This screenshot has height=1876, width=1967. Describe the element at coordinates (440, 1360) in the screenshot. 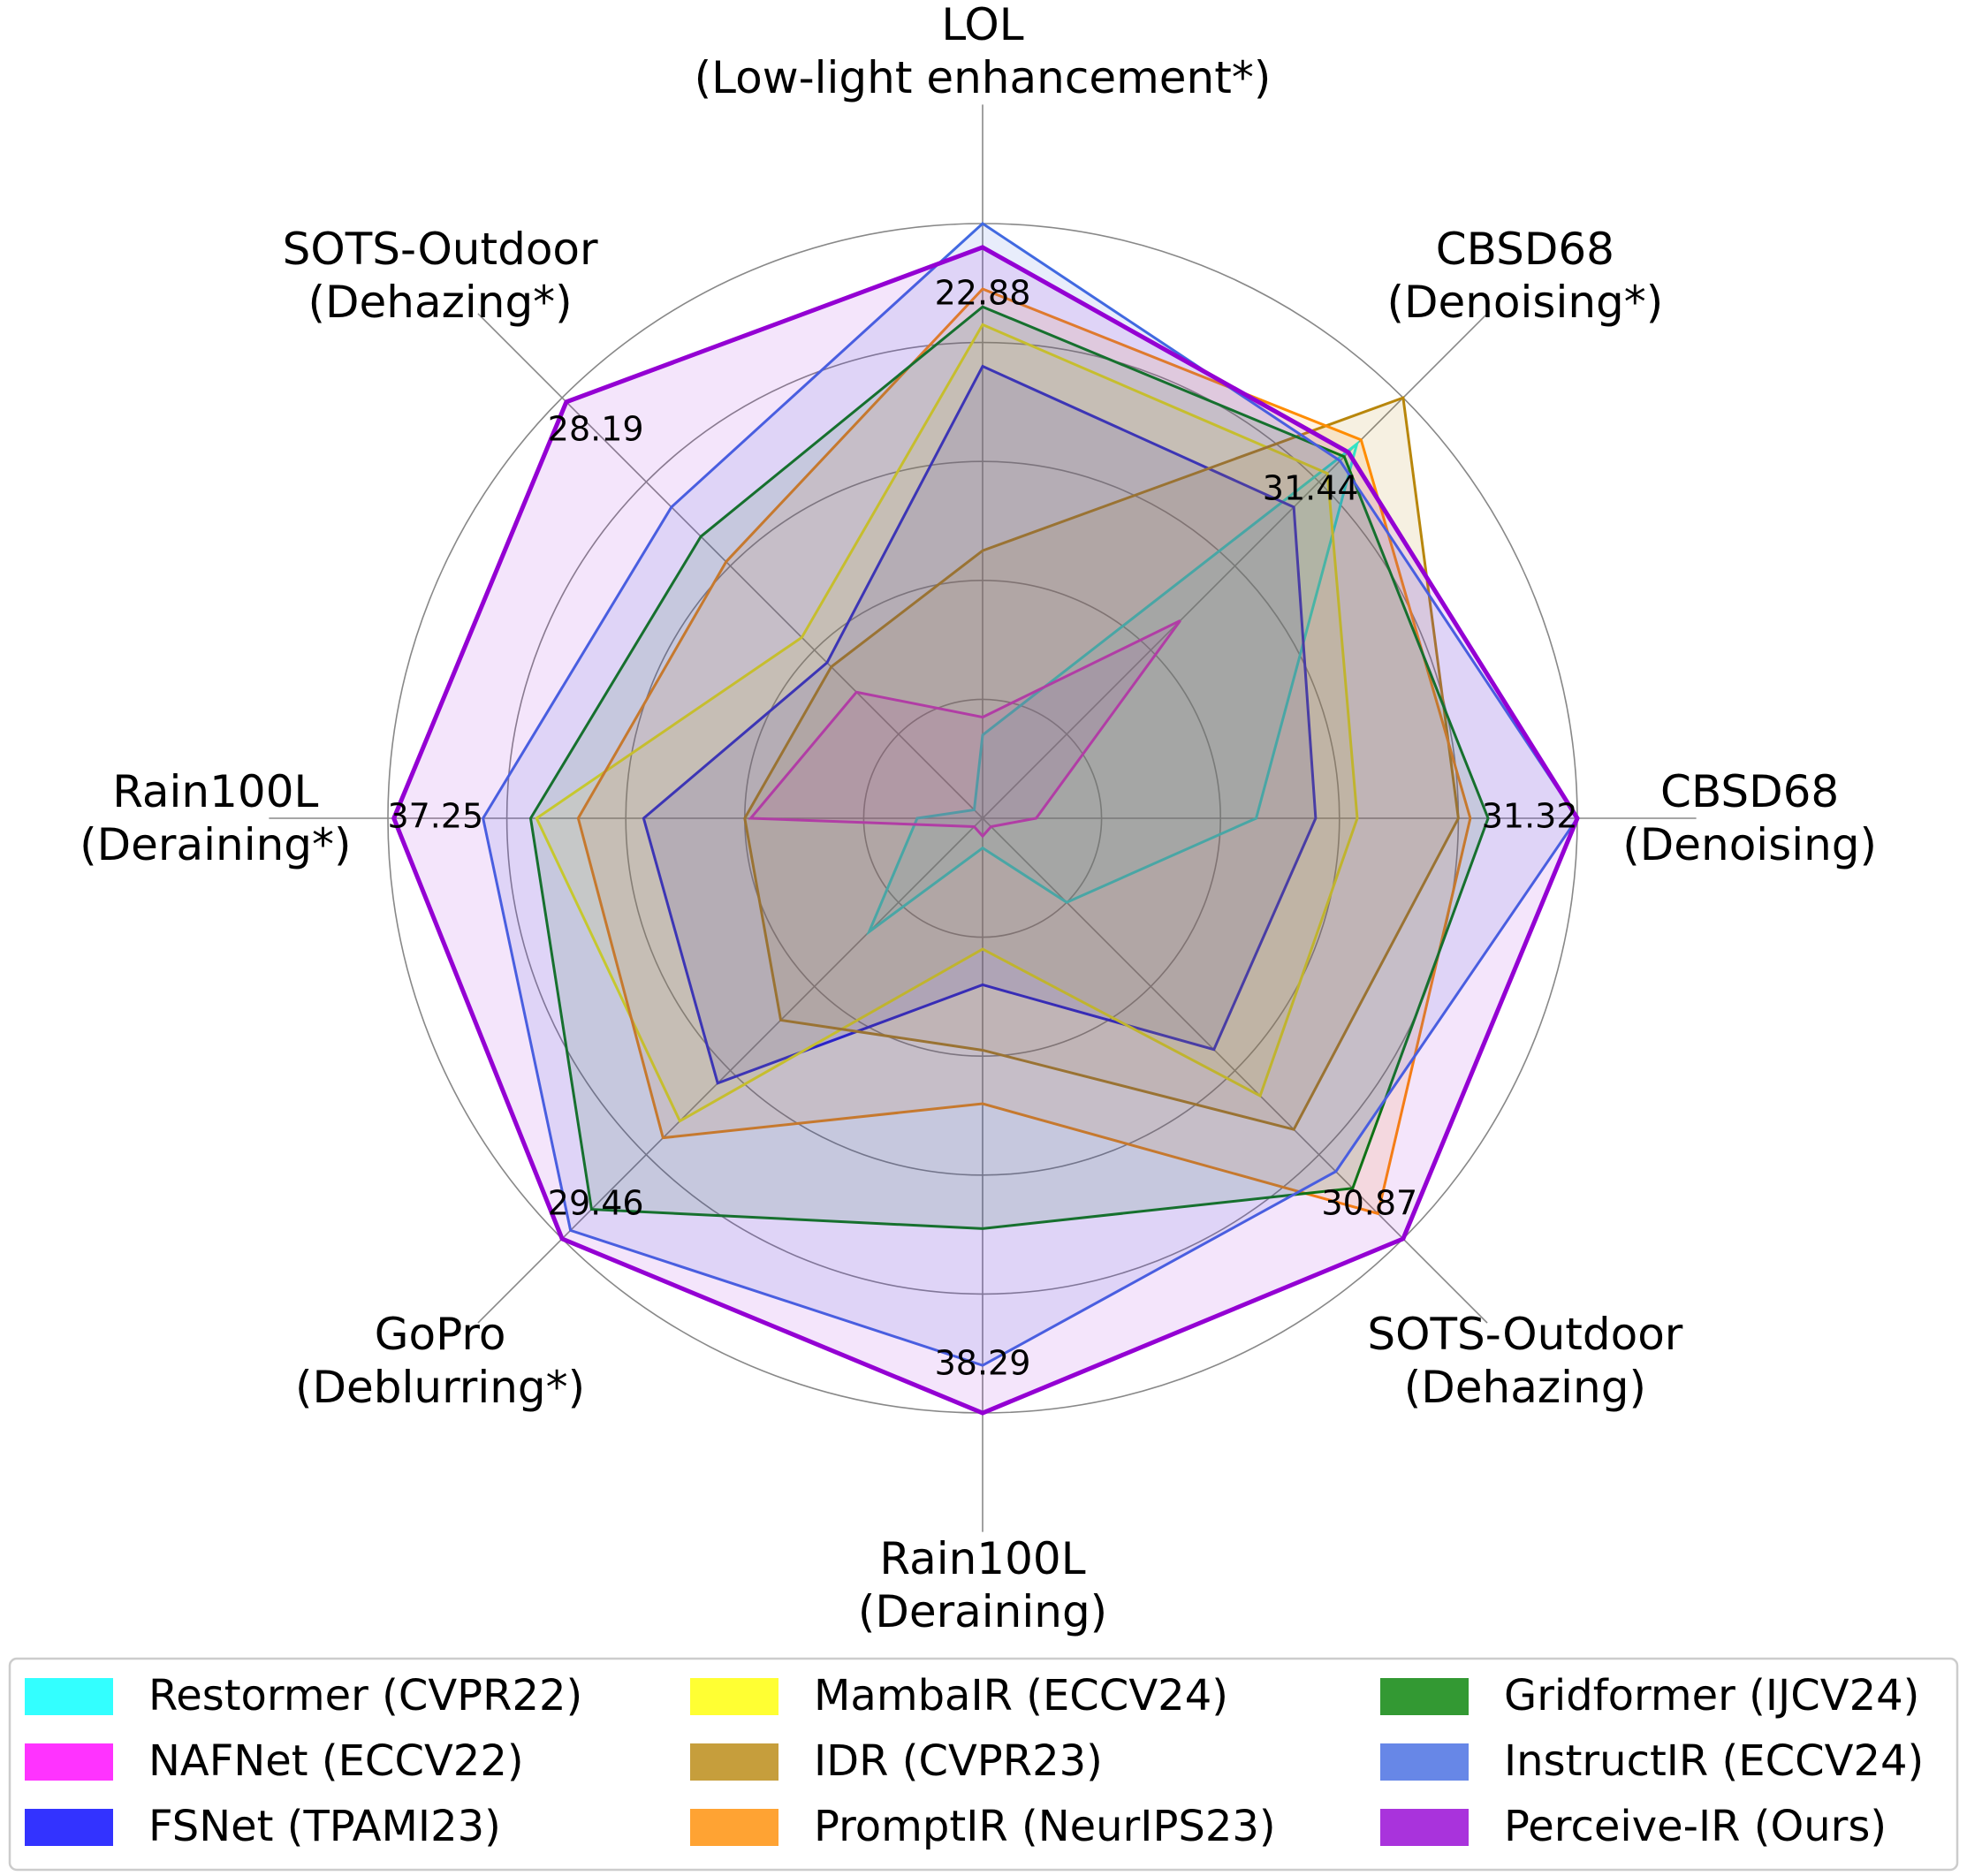

I see `axis-label: GoPro (Deblurring*)` at that location.